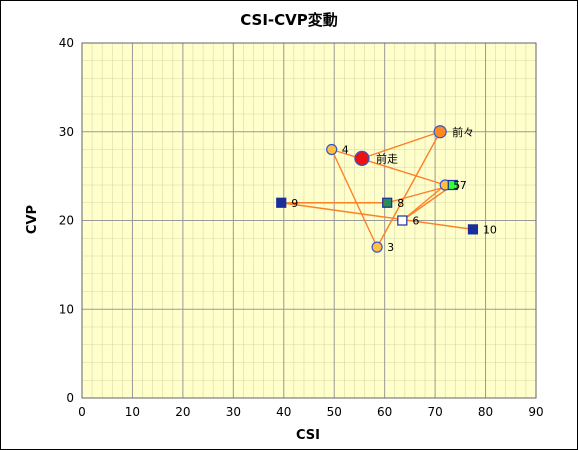  I want to click on point-labels: 前走 前々 3 4 5 6 7 8 9 10, so click(394, 189).